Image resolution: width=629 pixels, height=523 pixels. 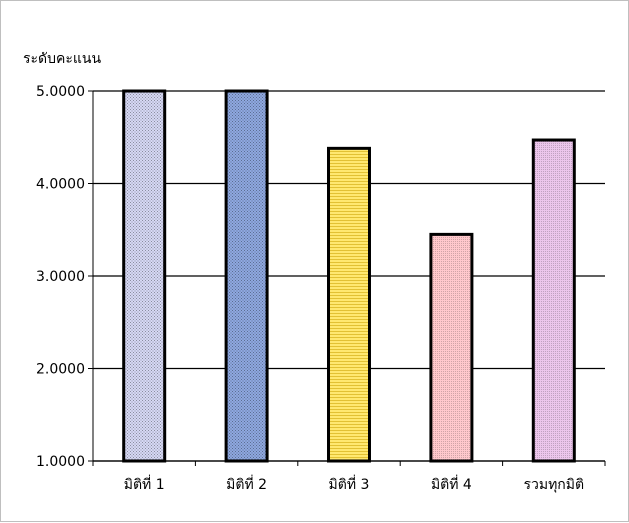 What do you see at coordinates (451, 484) in the screenshot?
I see `x-tick-label: มิติที่ 4` at bounding box center [451, 484].